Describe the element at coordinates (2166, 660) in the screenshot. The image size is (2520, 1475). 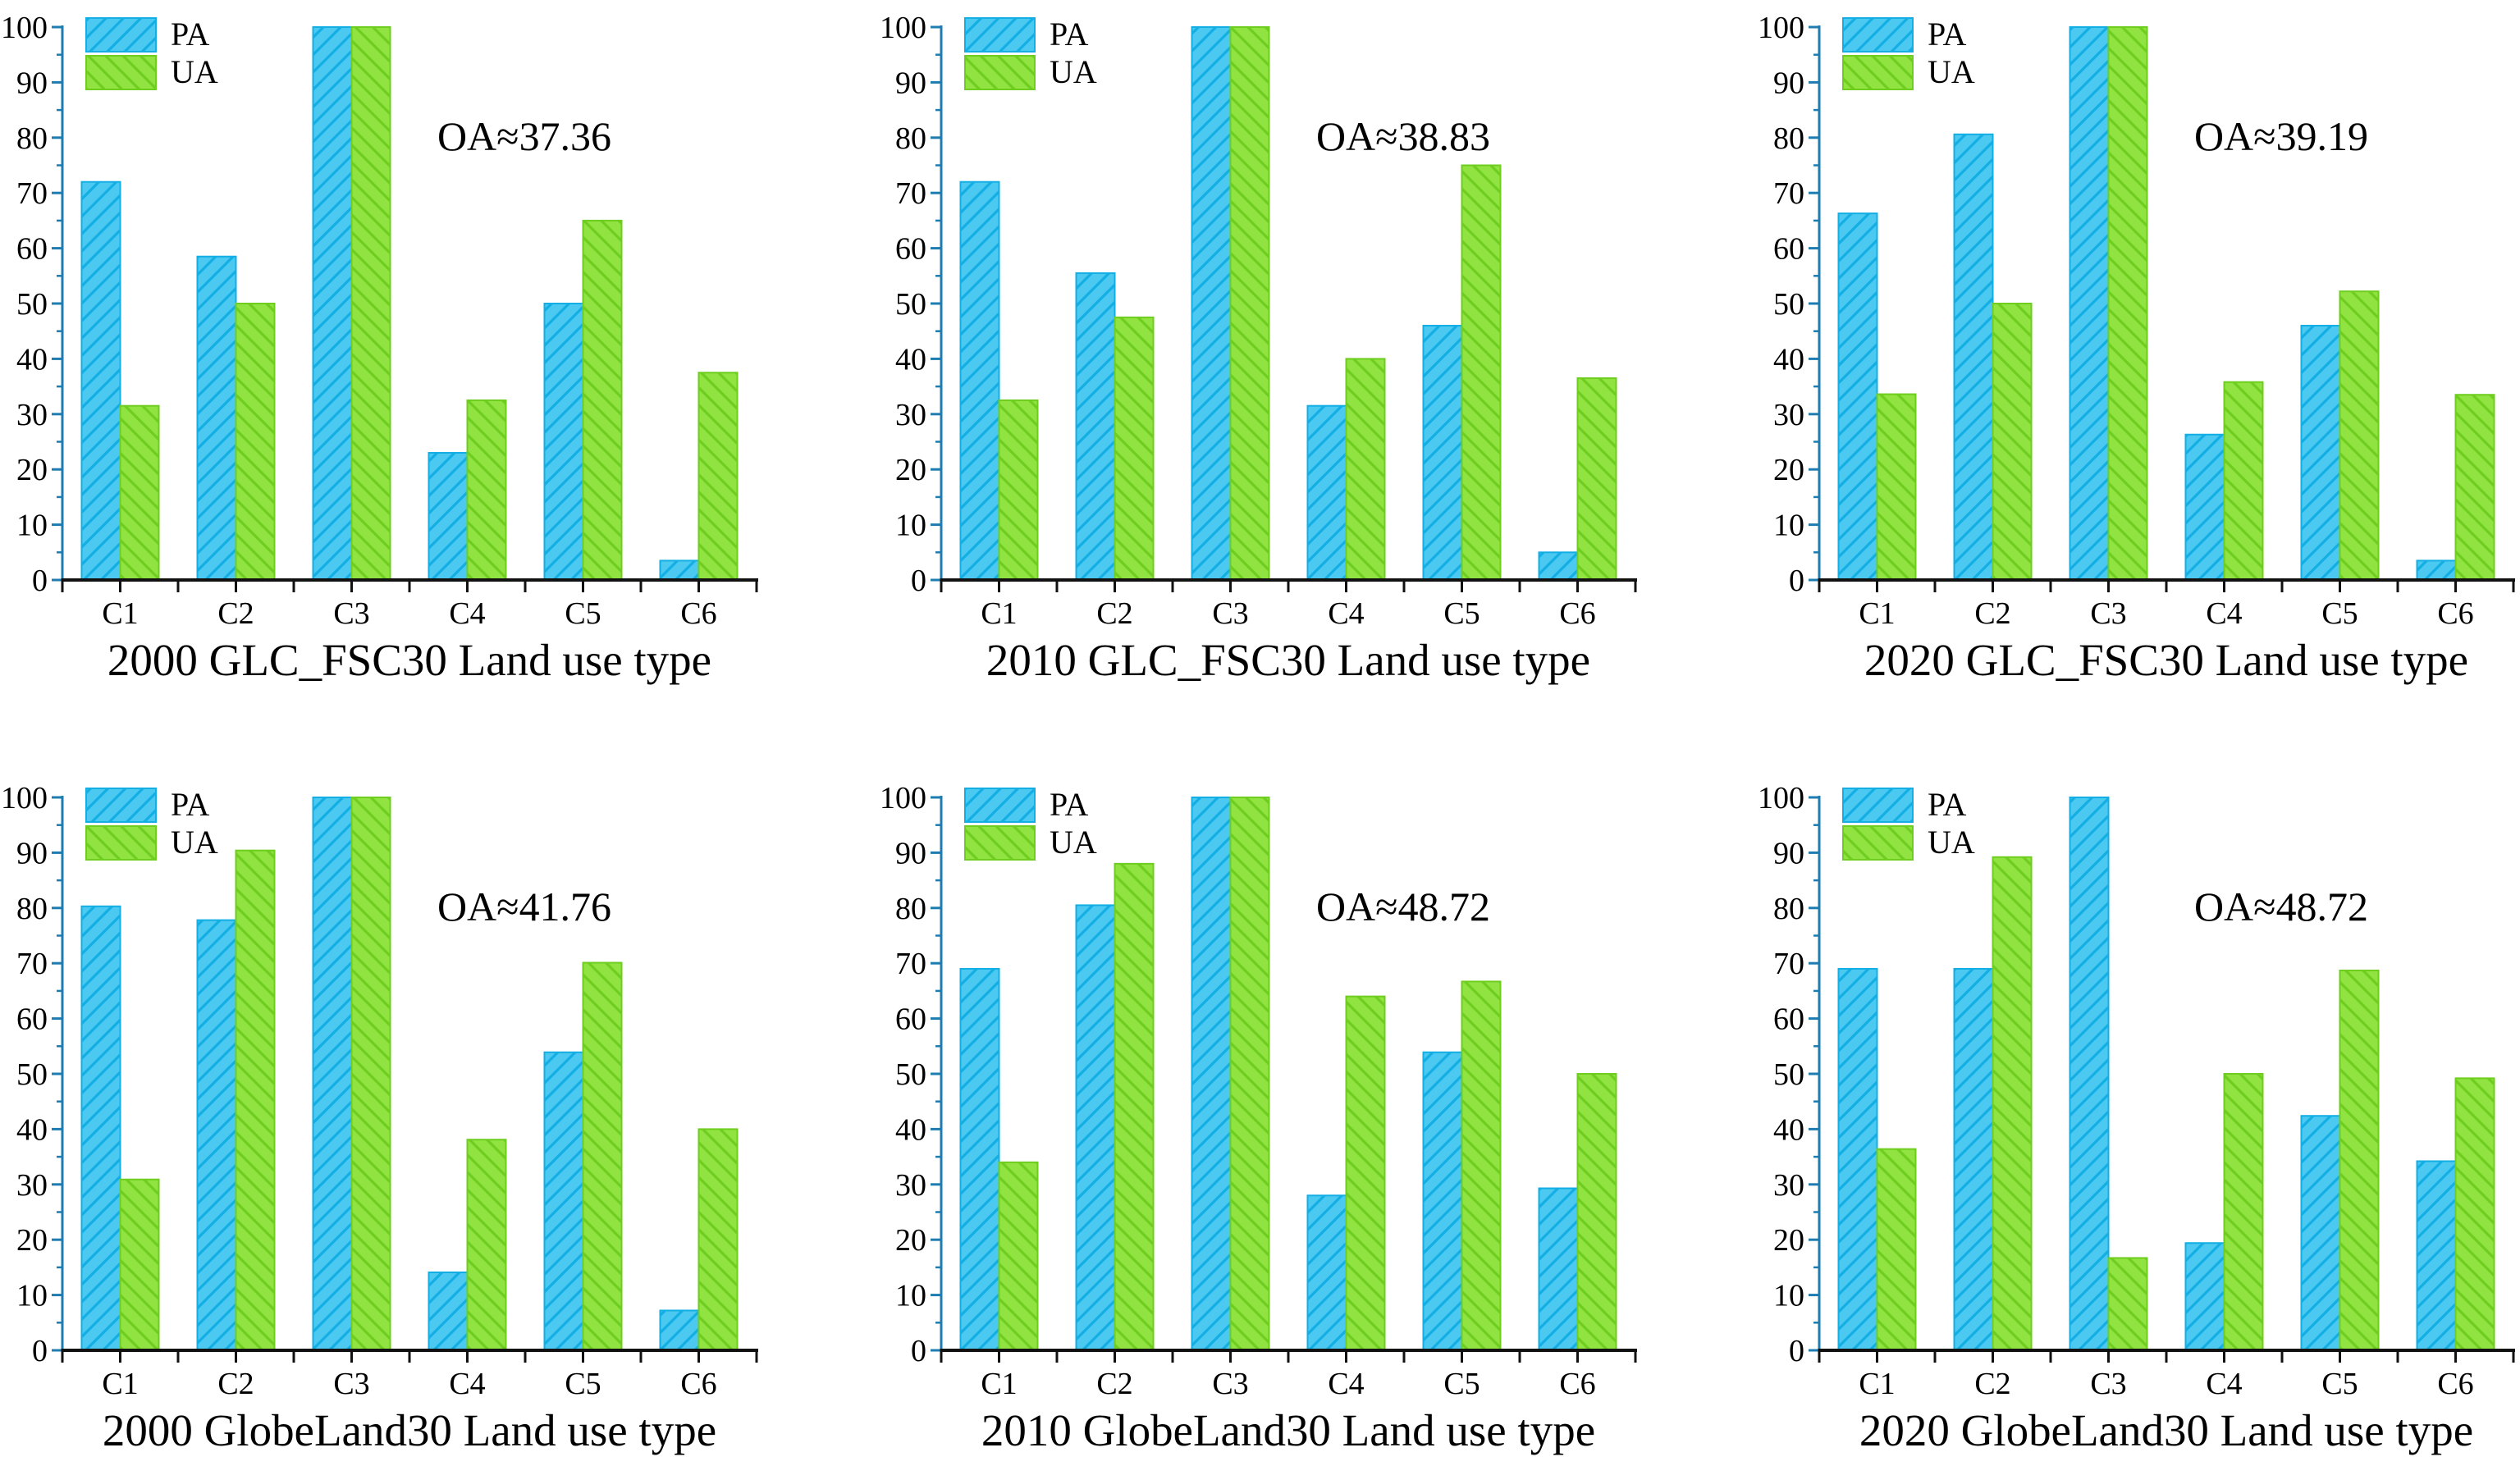
I see `chart-title: 2020 GLC_FSC30 Land use type` at that location.